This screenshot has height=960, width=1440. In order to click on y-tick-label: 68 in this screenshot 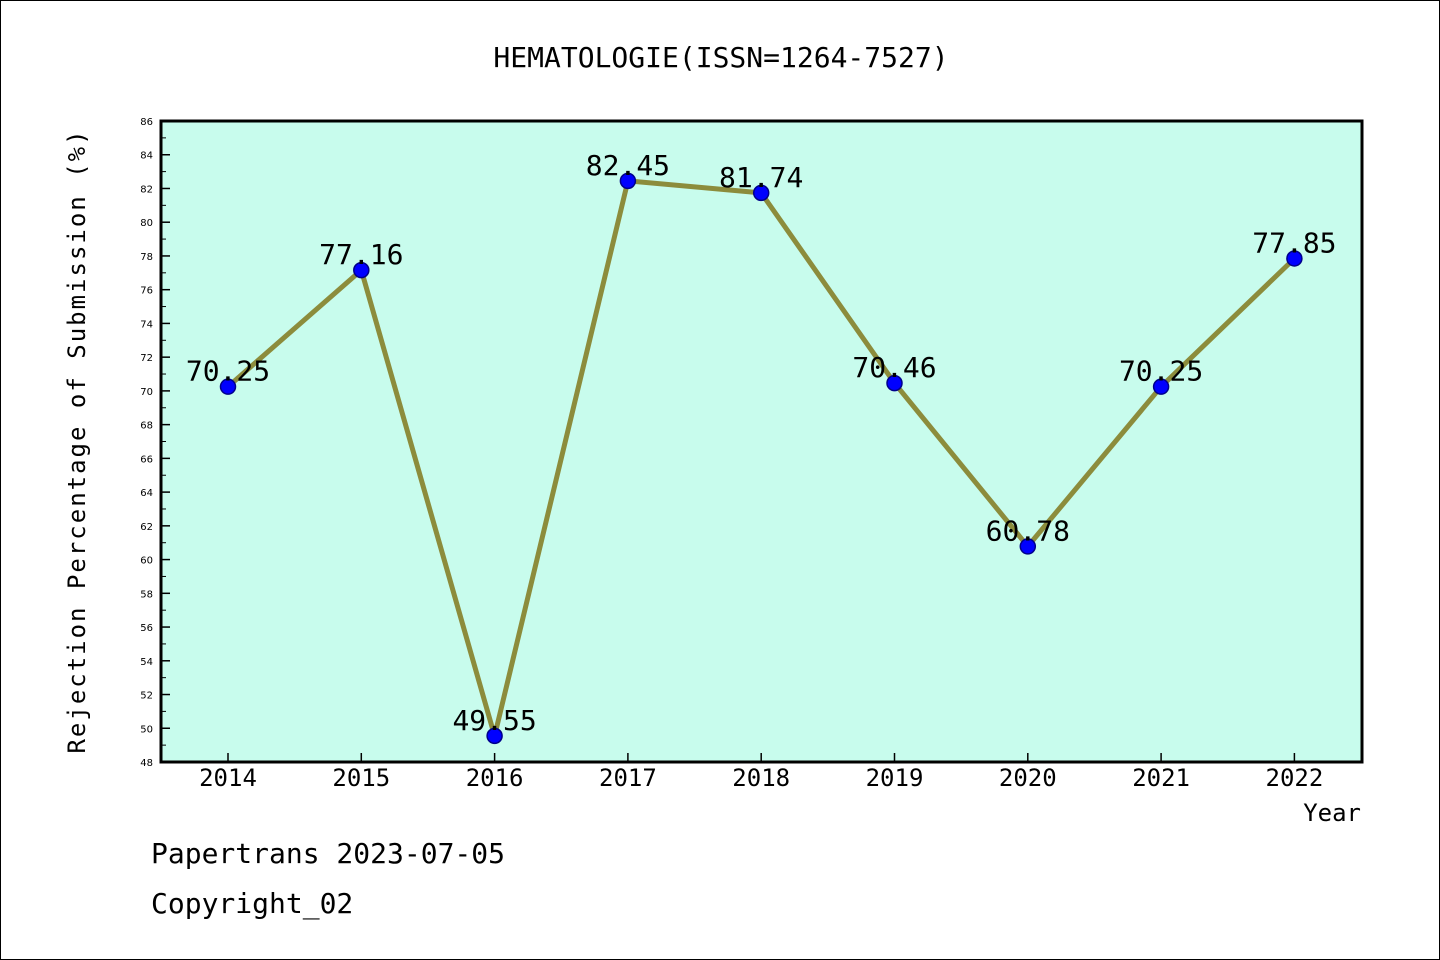, I will do `click(146, 426)`.